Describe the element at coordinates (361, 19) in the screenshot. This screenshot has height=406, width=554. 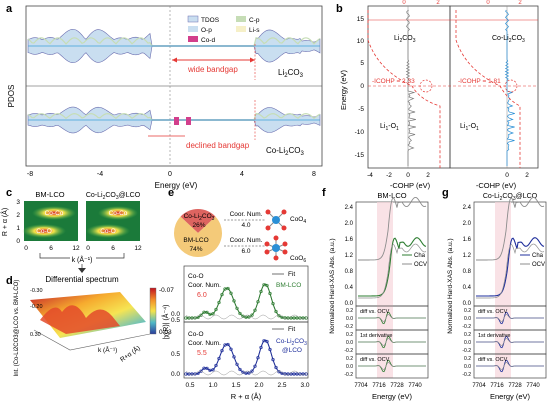
I see `b-ytick-0: 15` at that location.